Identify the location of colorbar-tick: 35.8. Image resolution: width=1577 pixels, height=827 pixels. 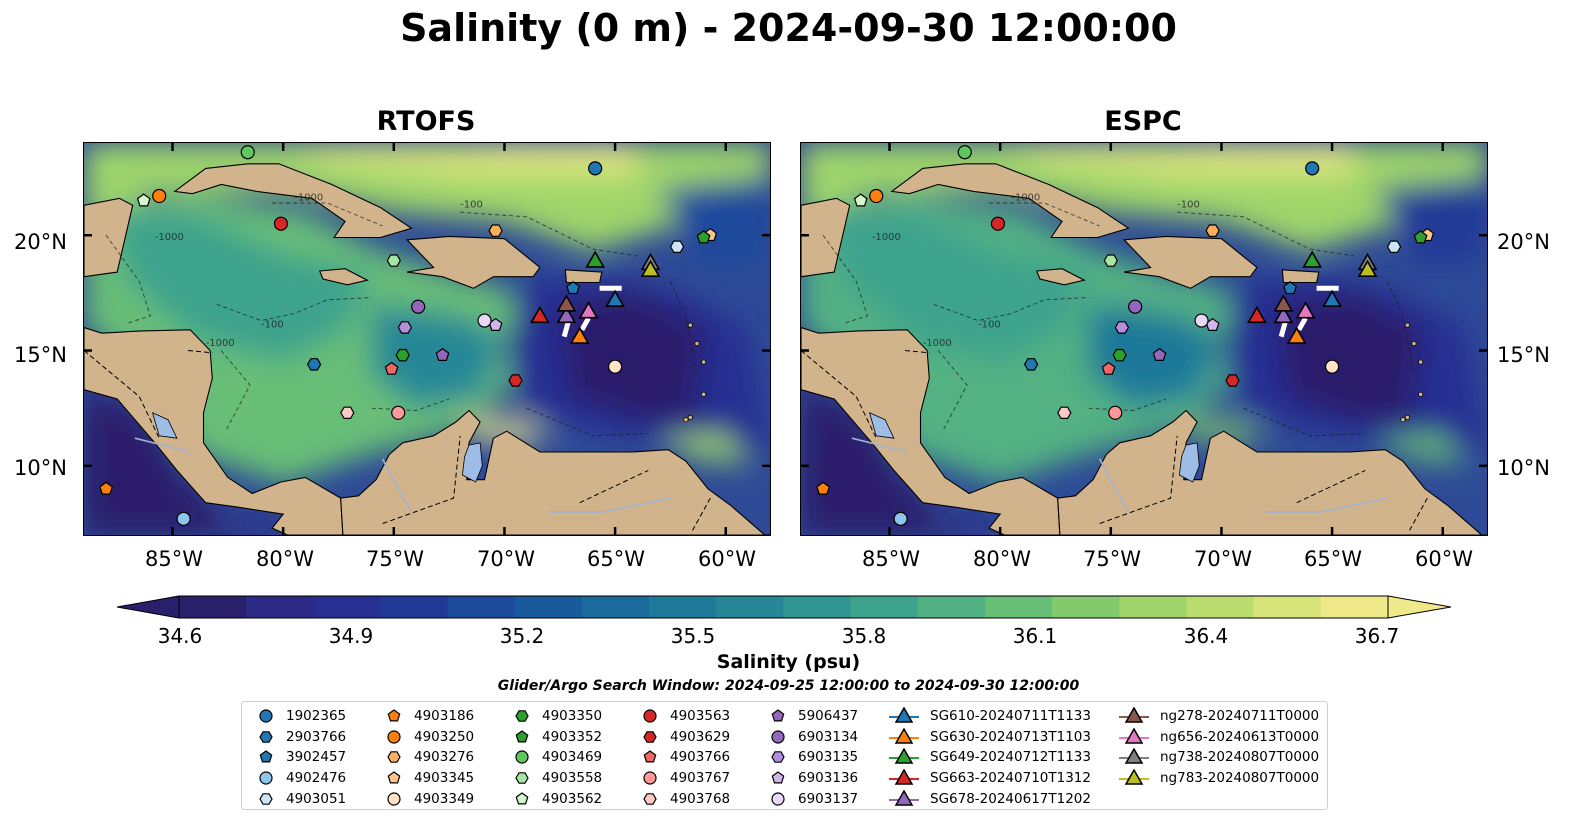
(864, 636).